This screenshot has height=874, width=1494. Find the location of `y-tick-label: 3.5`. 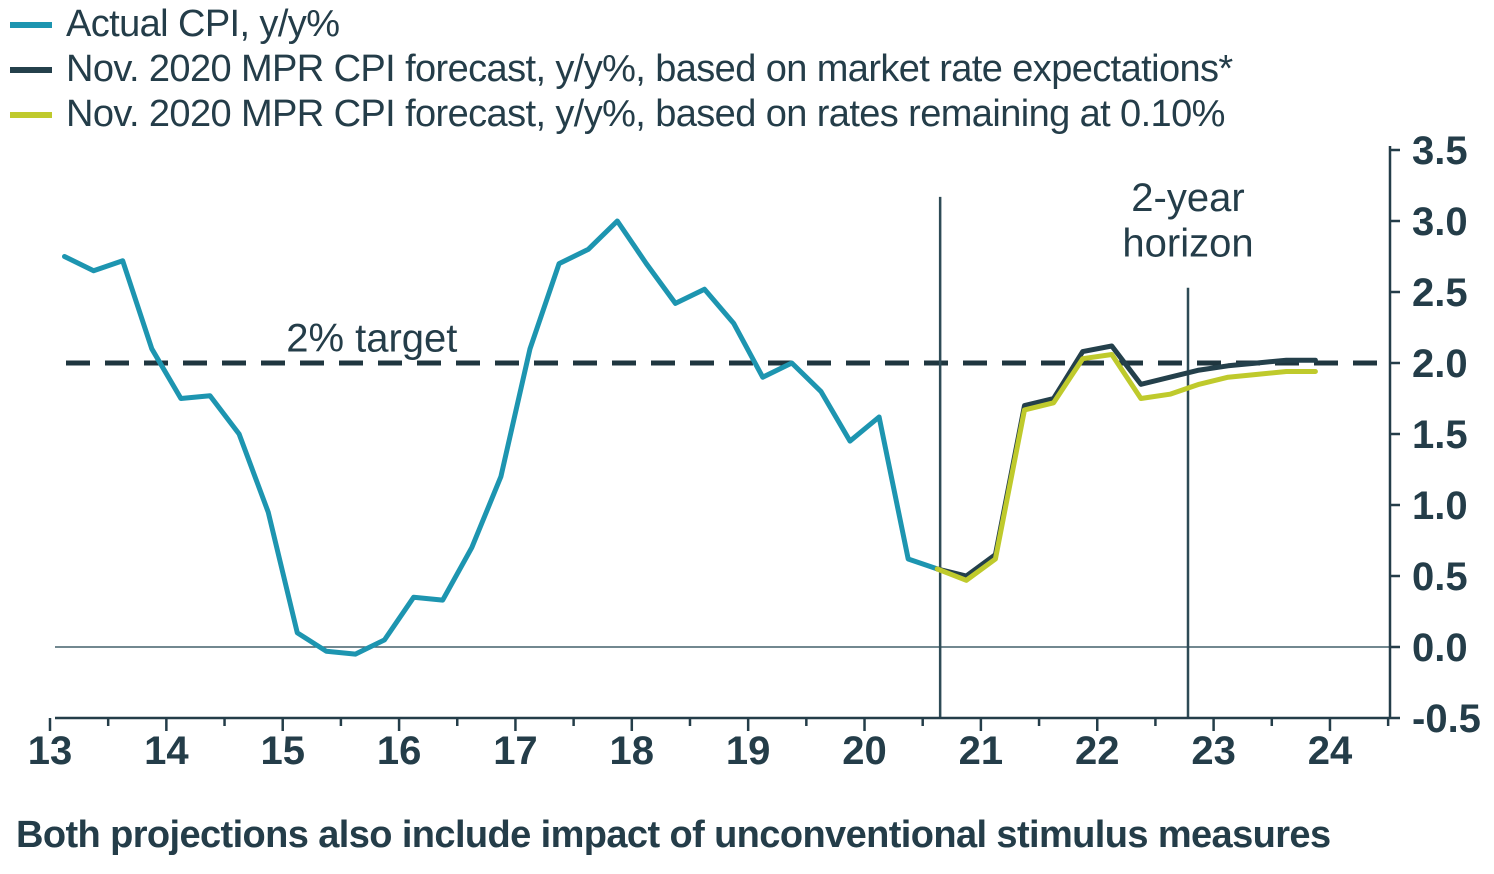

y-tick-label: 3.5 is located at coordinates (1440, 151).